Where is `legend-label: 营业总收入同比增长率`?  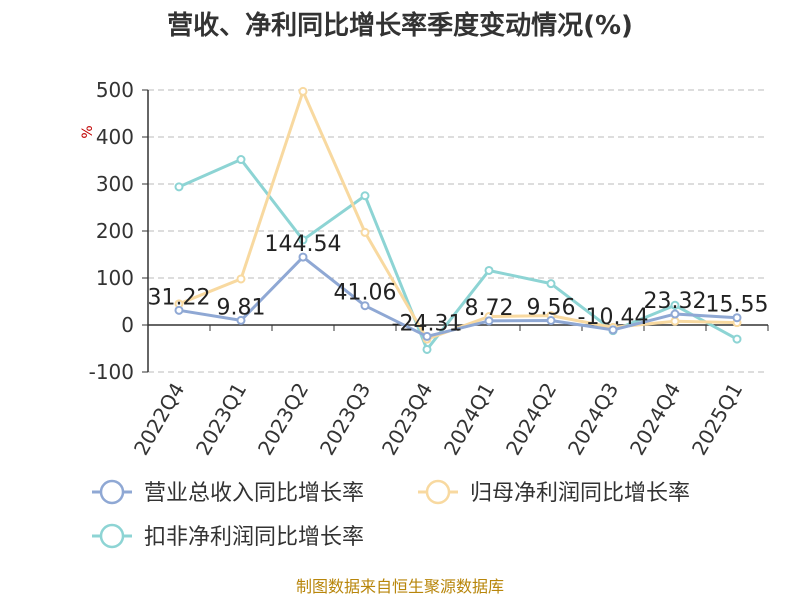
legend-label: 营业总收入同比增长率 is located at coordinates (254, 493).